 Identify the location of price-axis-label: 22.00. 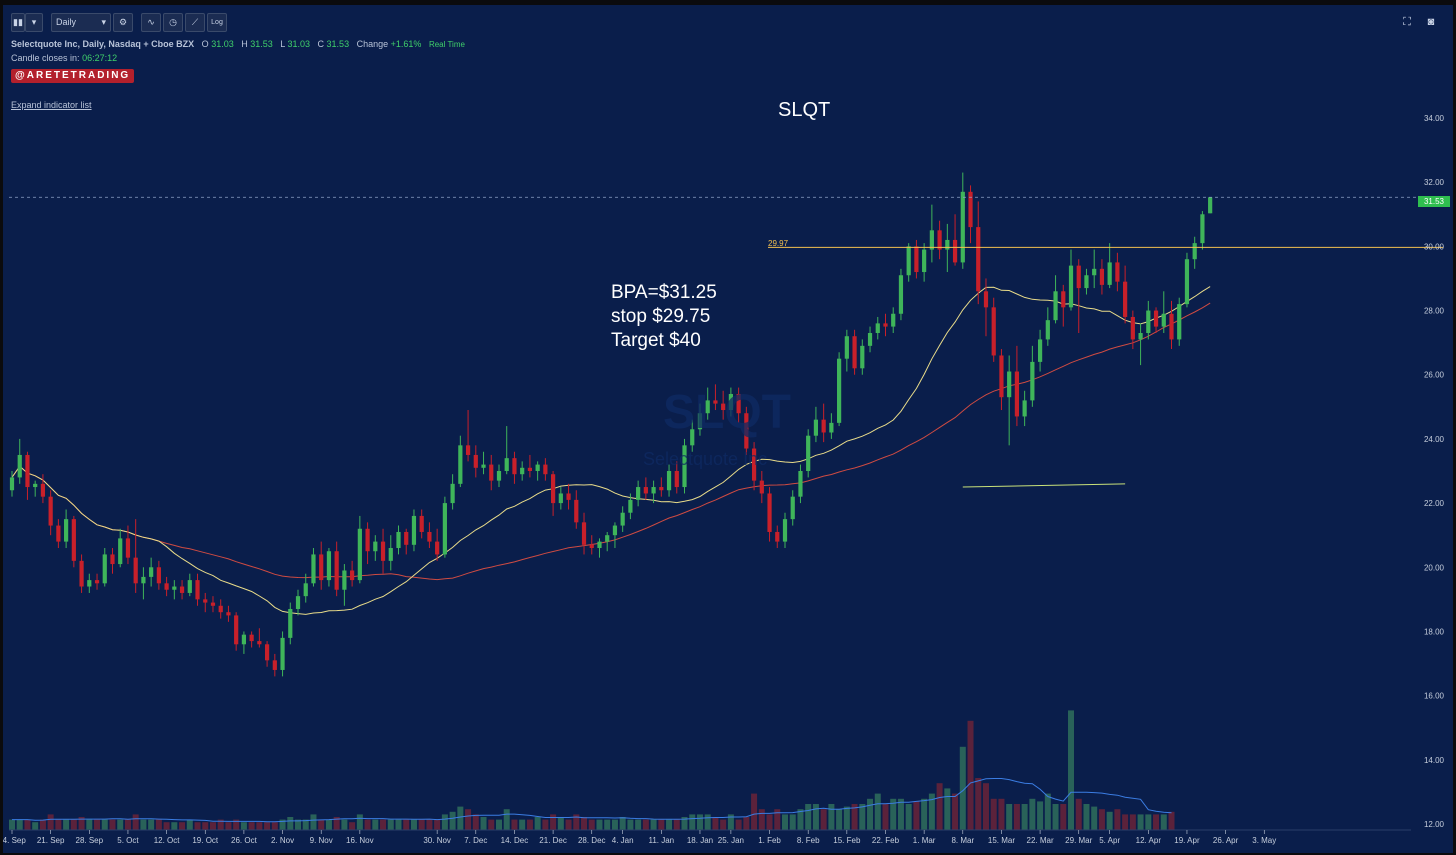
(1434, 503).